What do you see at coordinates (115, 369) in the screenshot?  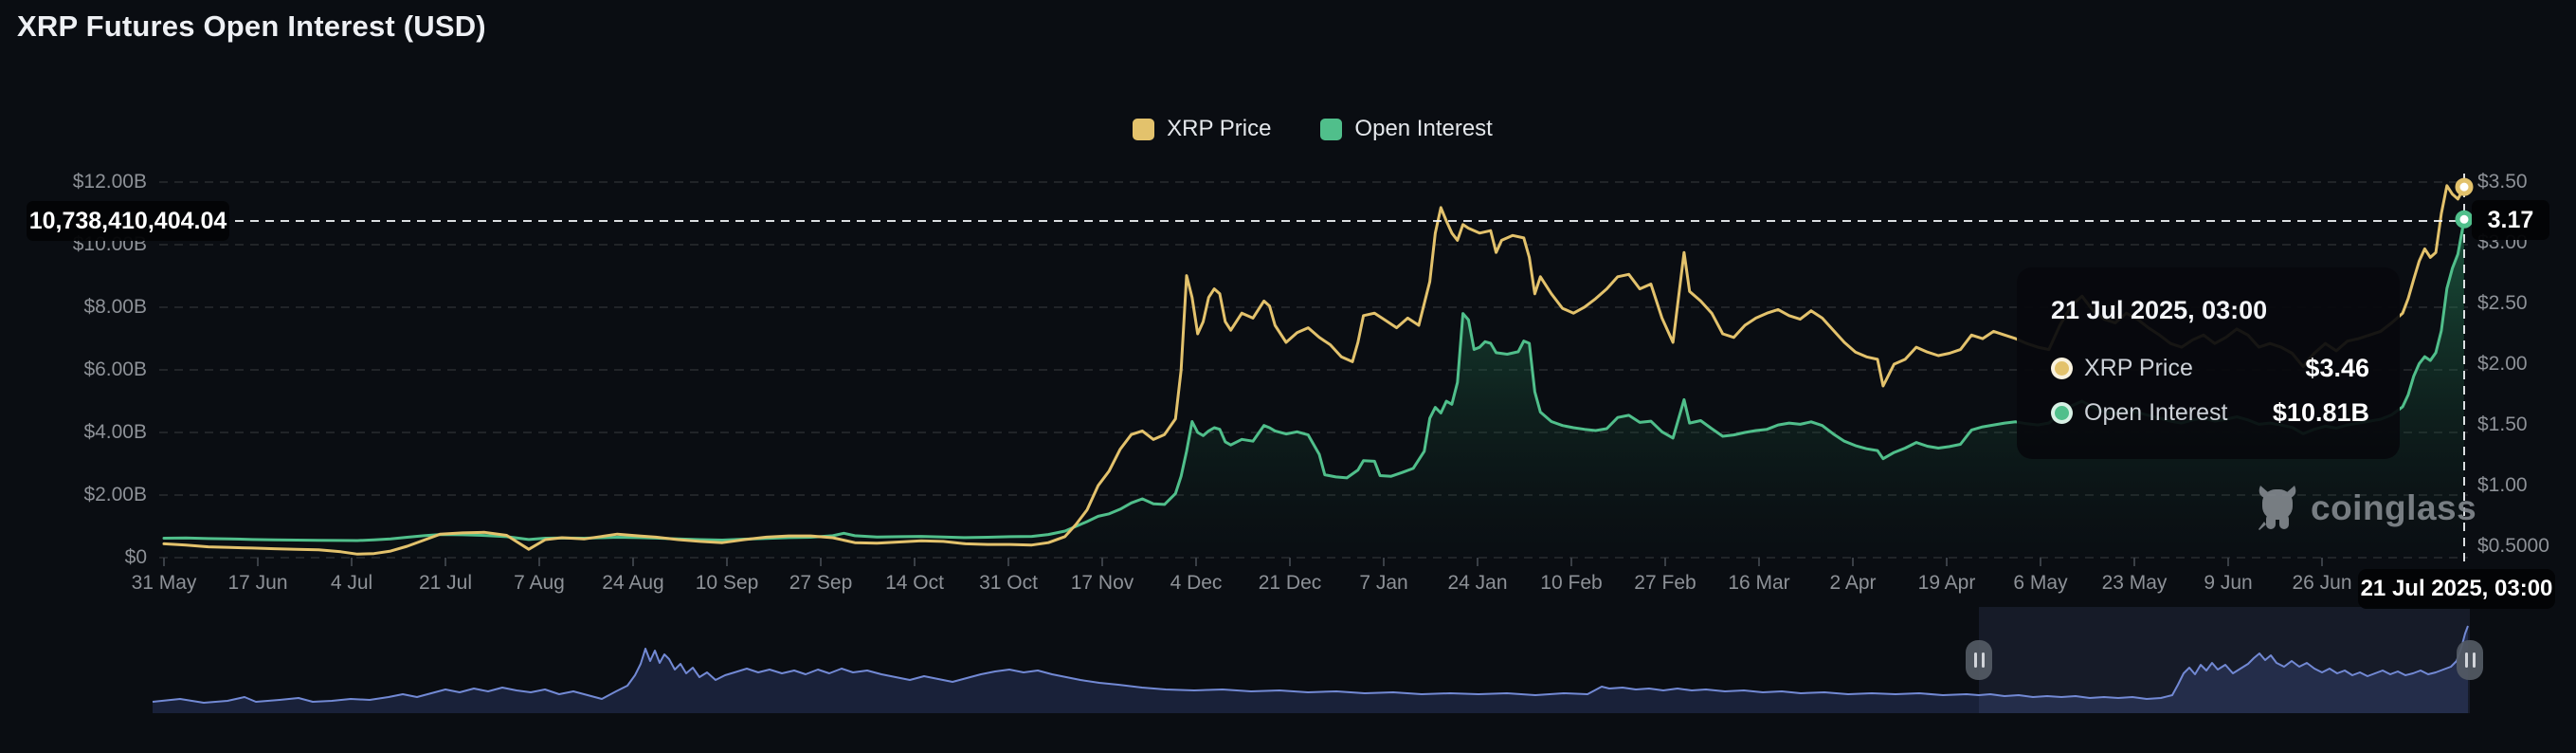 I see `left-axis-tick: $6.00B` at bounding box center [115, 369].